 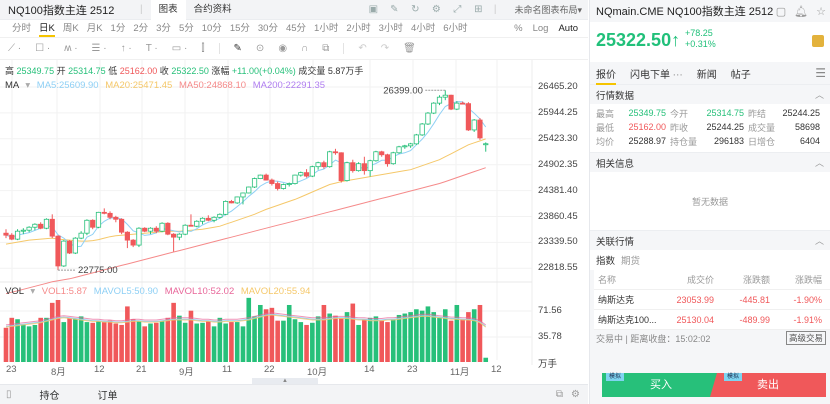 I want to click on col-price: 成交价, so click(x=700, y=280).